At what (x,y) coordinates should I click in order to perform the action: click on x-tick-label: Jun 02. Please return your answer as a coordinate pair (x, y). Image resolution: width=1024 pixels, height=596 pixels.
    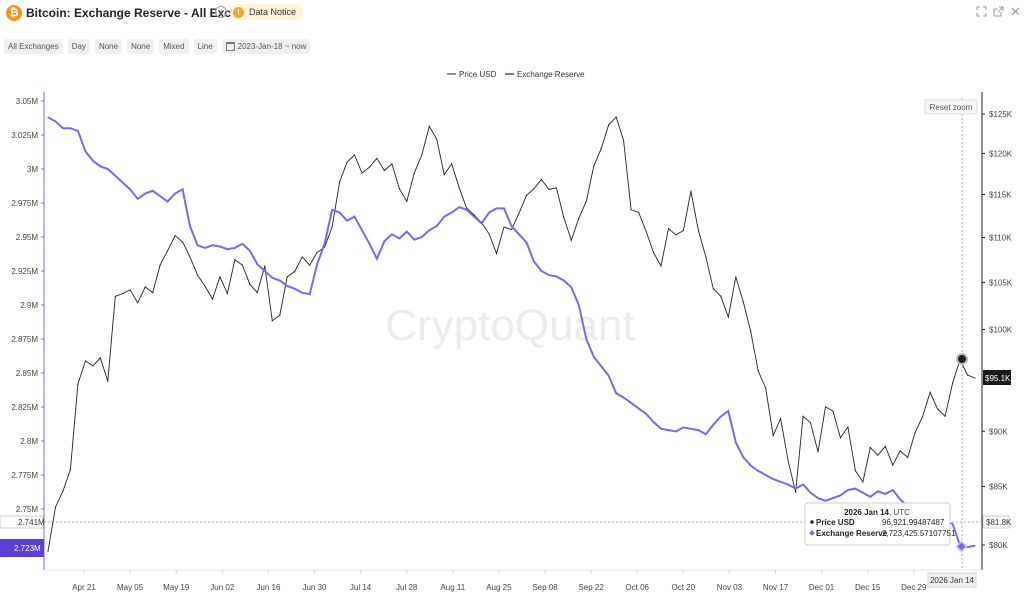
    Looking at the image, I should click on (222, 587).